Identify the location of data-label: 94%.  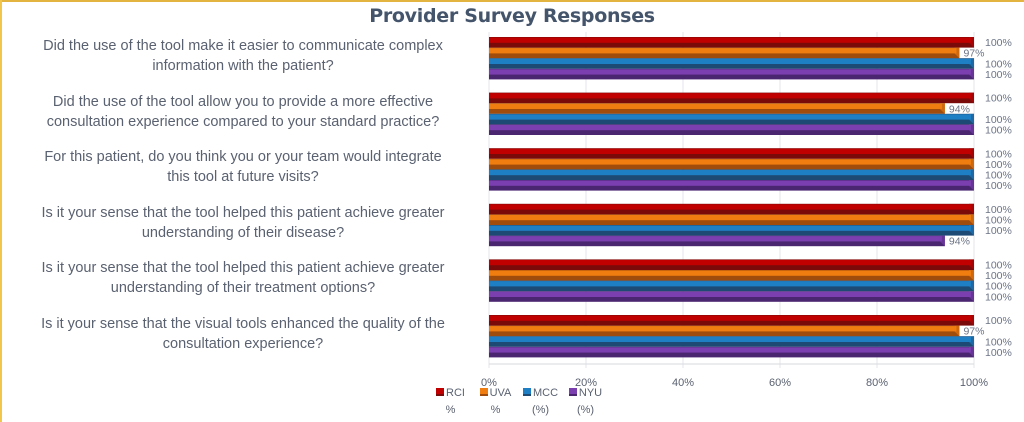
(959, 109).